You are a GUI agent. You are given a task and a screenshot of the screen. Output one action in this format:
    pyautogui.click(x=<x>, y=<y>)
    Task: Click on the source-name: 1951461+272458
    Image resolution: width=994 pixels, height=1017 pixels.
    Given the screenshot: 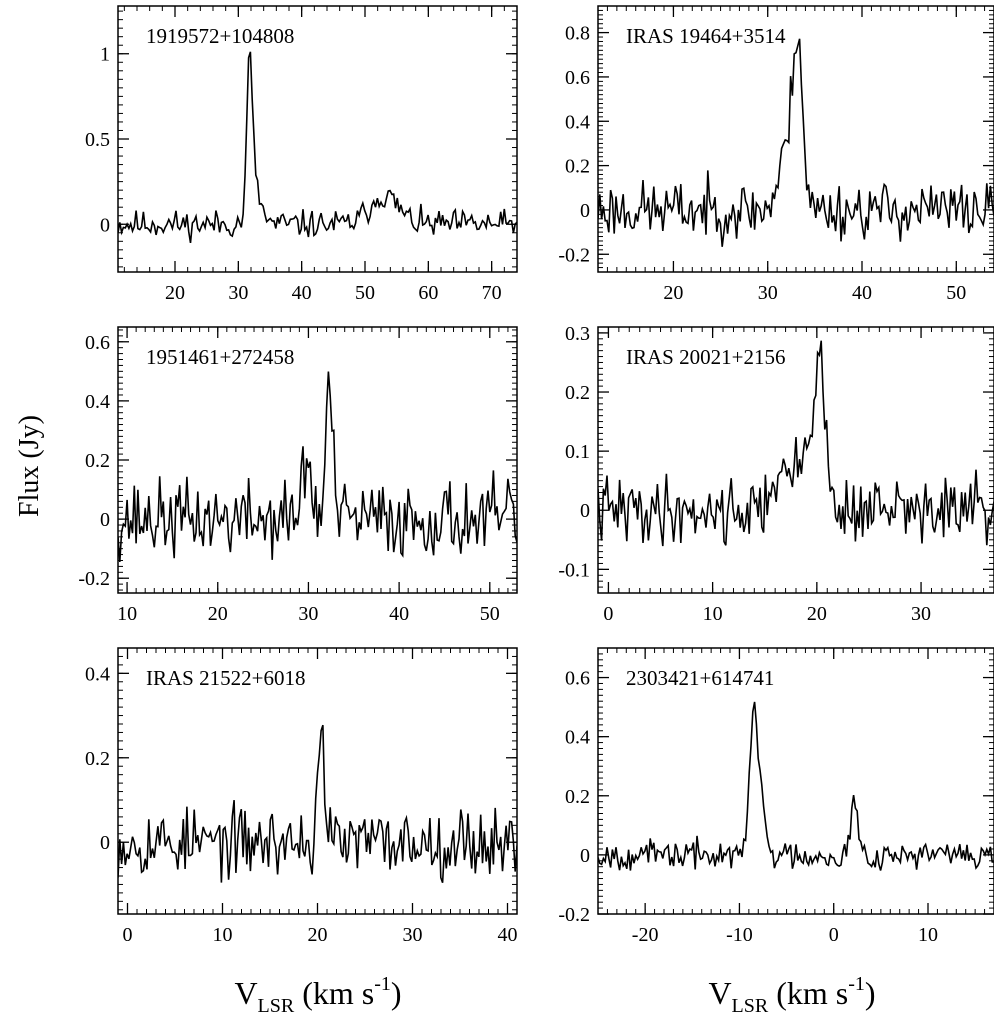 What is the action you would take?
    pyautogui.click(x=220, y=357)
    